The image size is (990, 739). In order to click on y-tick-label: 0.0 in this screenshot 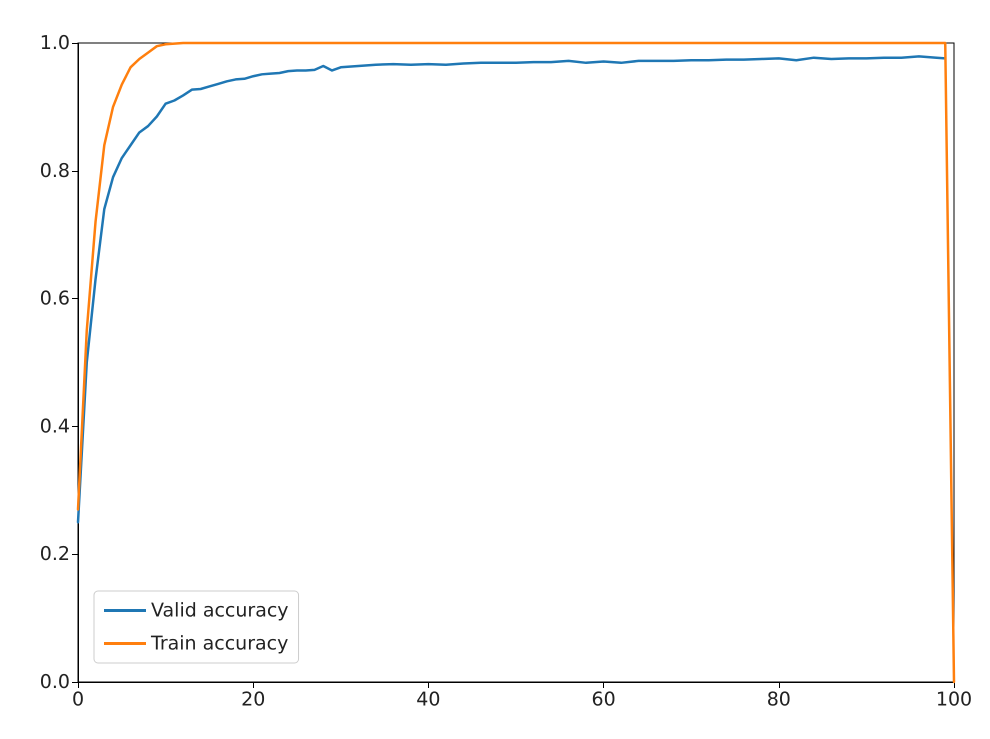, I will do `click(55, 682)`.